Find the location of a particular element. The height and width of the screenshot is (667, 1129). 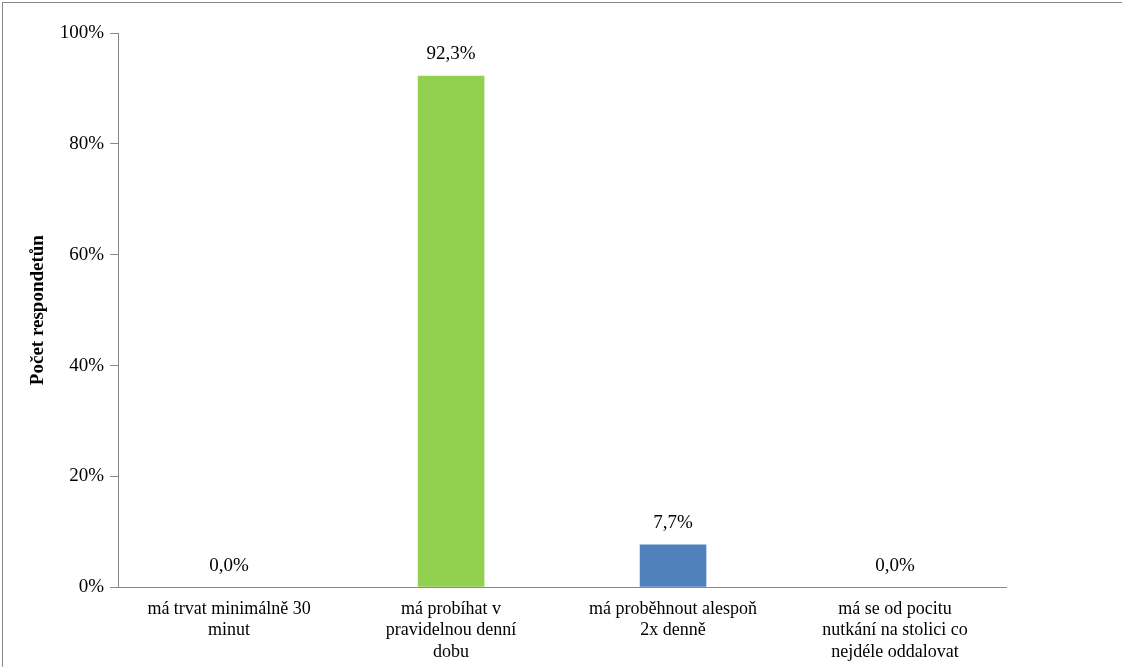

x-tick-label: má probíhat v pravidelnou denní dobu is located at coordinates (451, 629).